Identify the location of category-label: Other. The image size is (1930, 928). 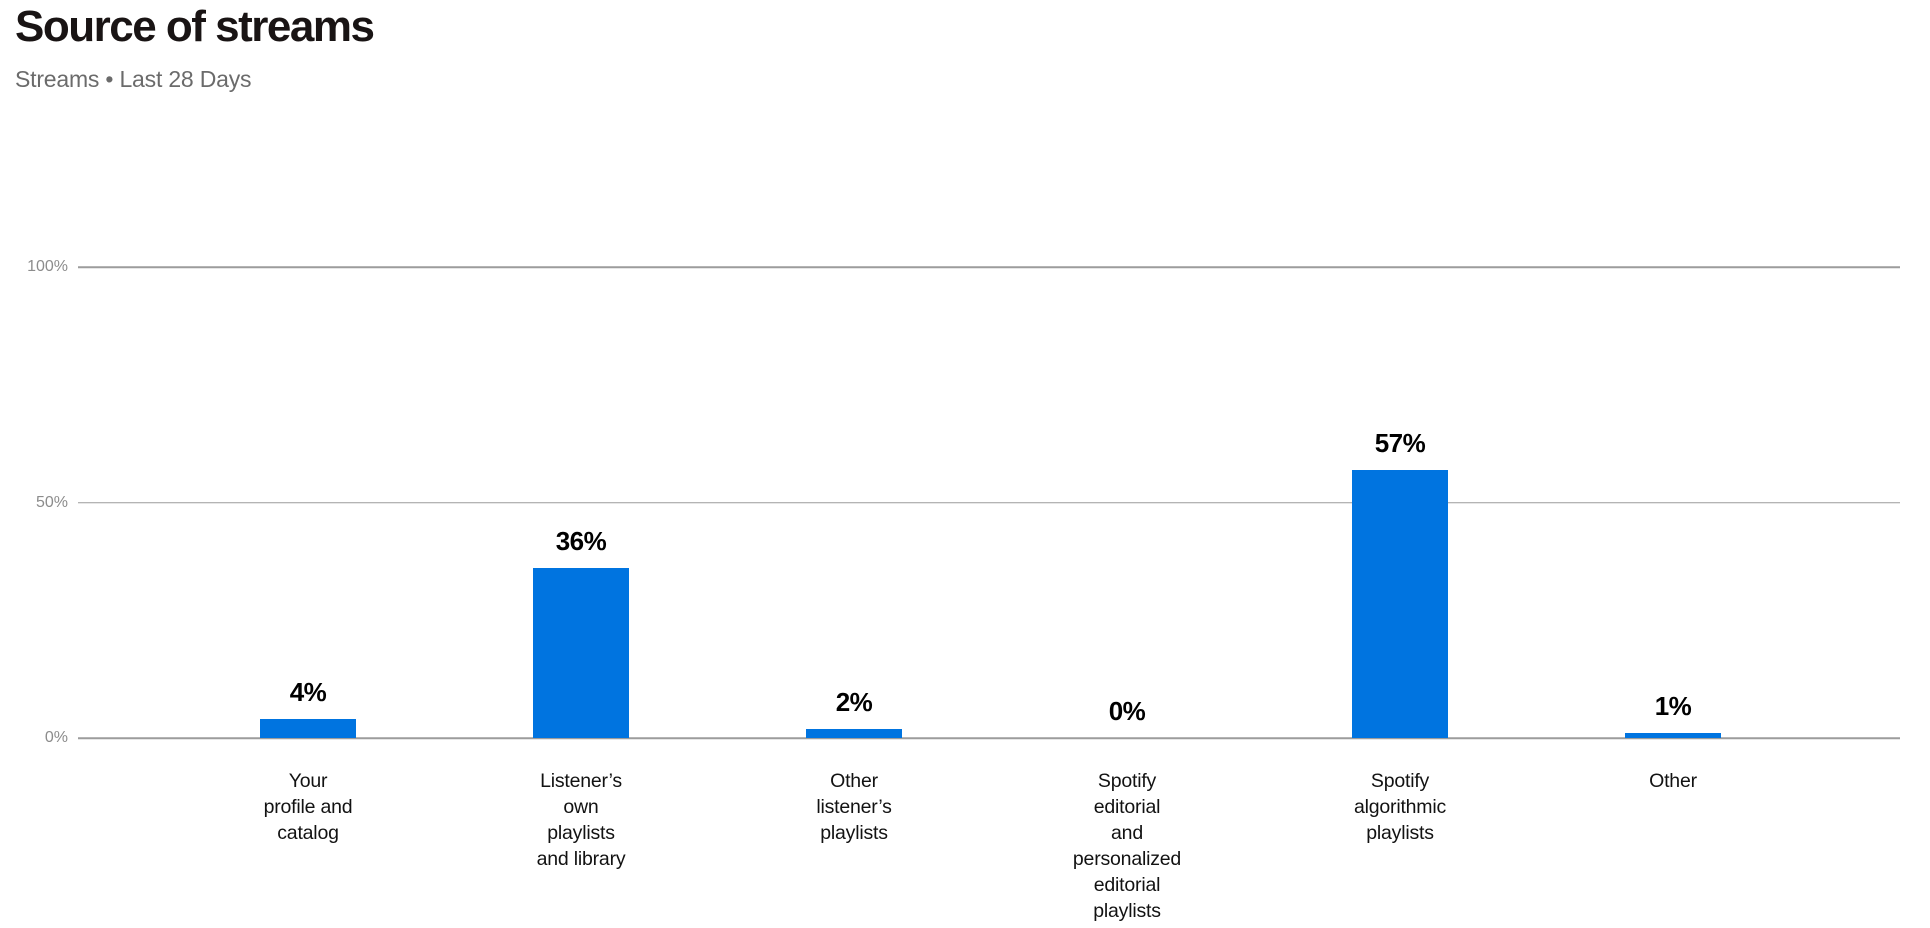
(1673, 781).